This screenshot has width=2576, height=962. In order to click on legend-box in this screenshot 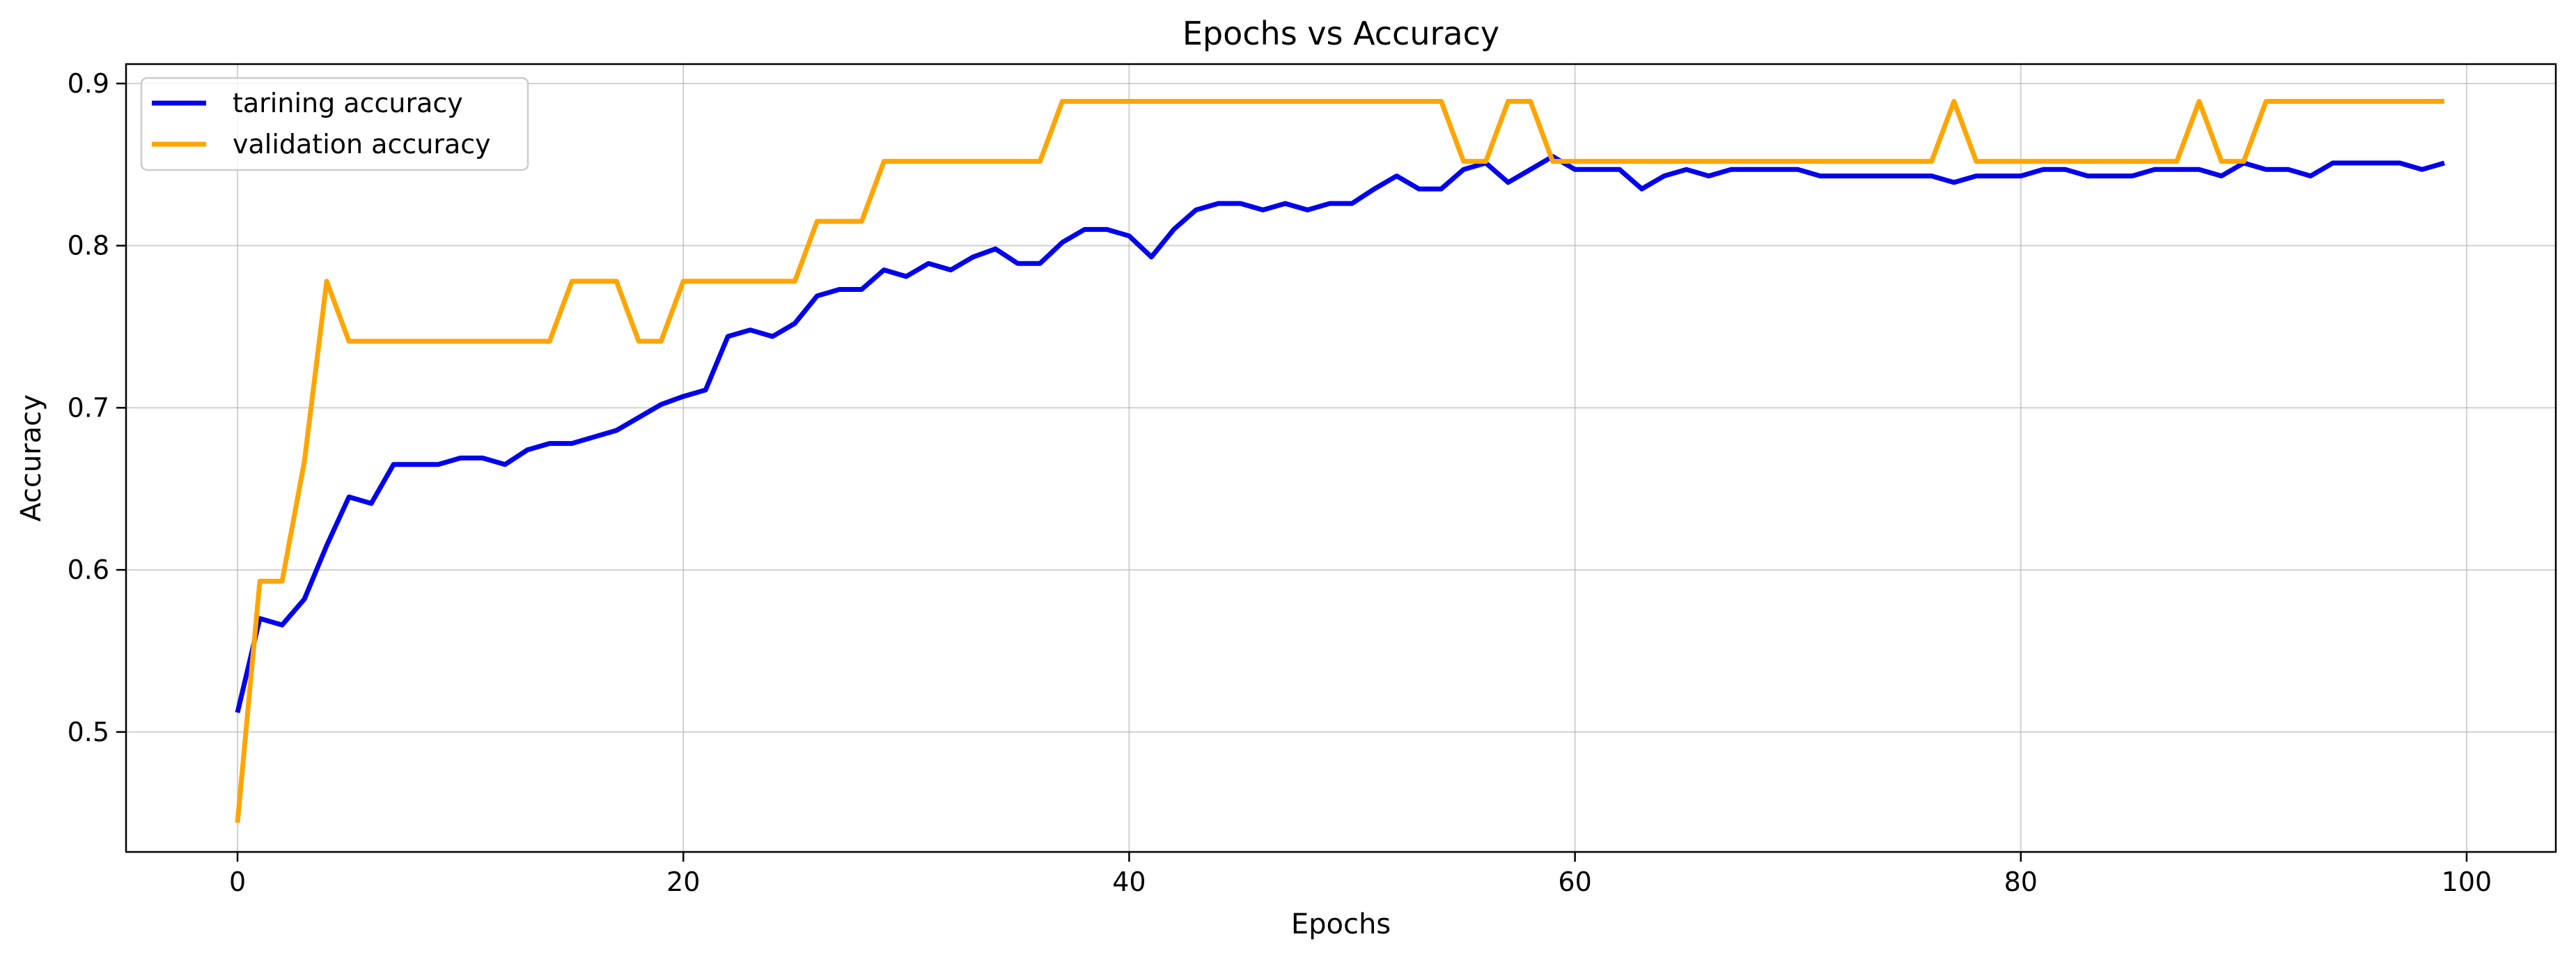, I will do `click(334, 124)`.